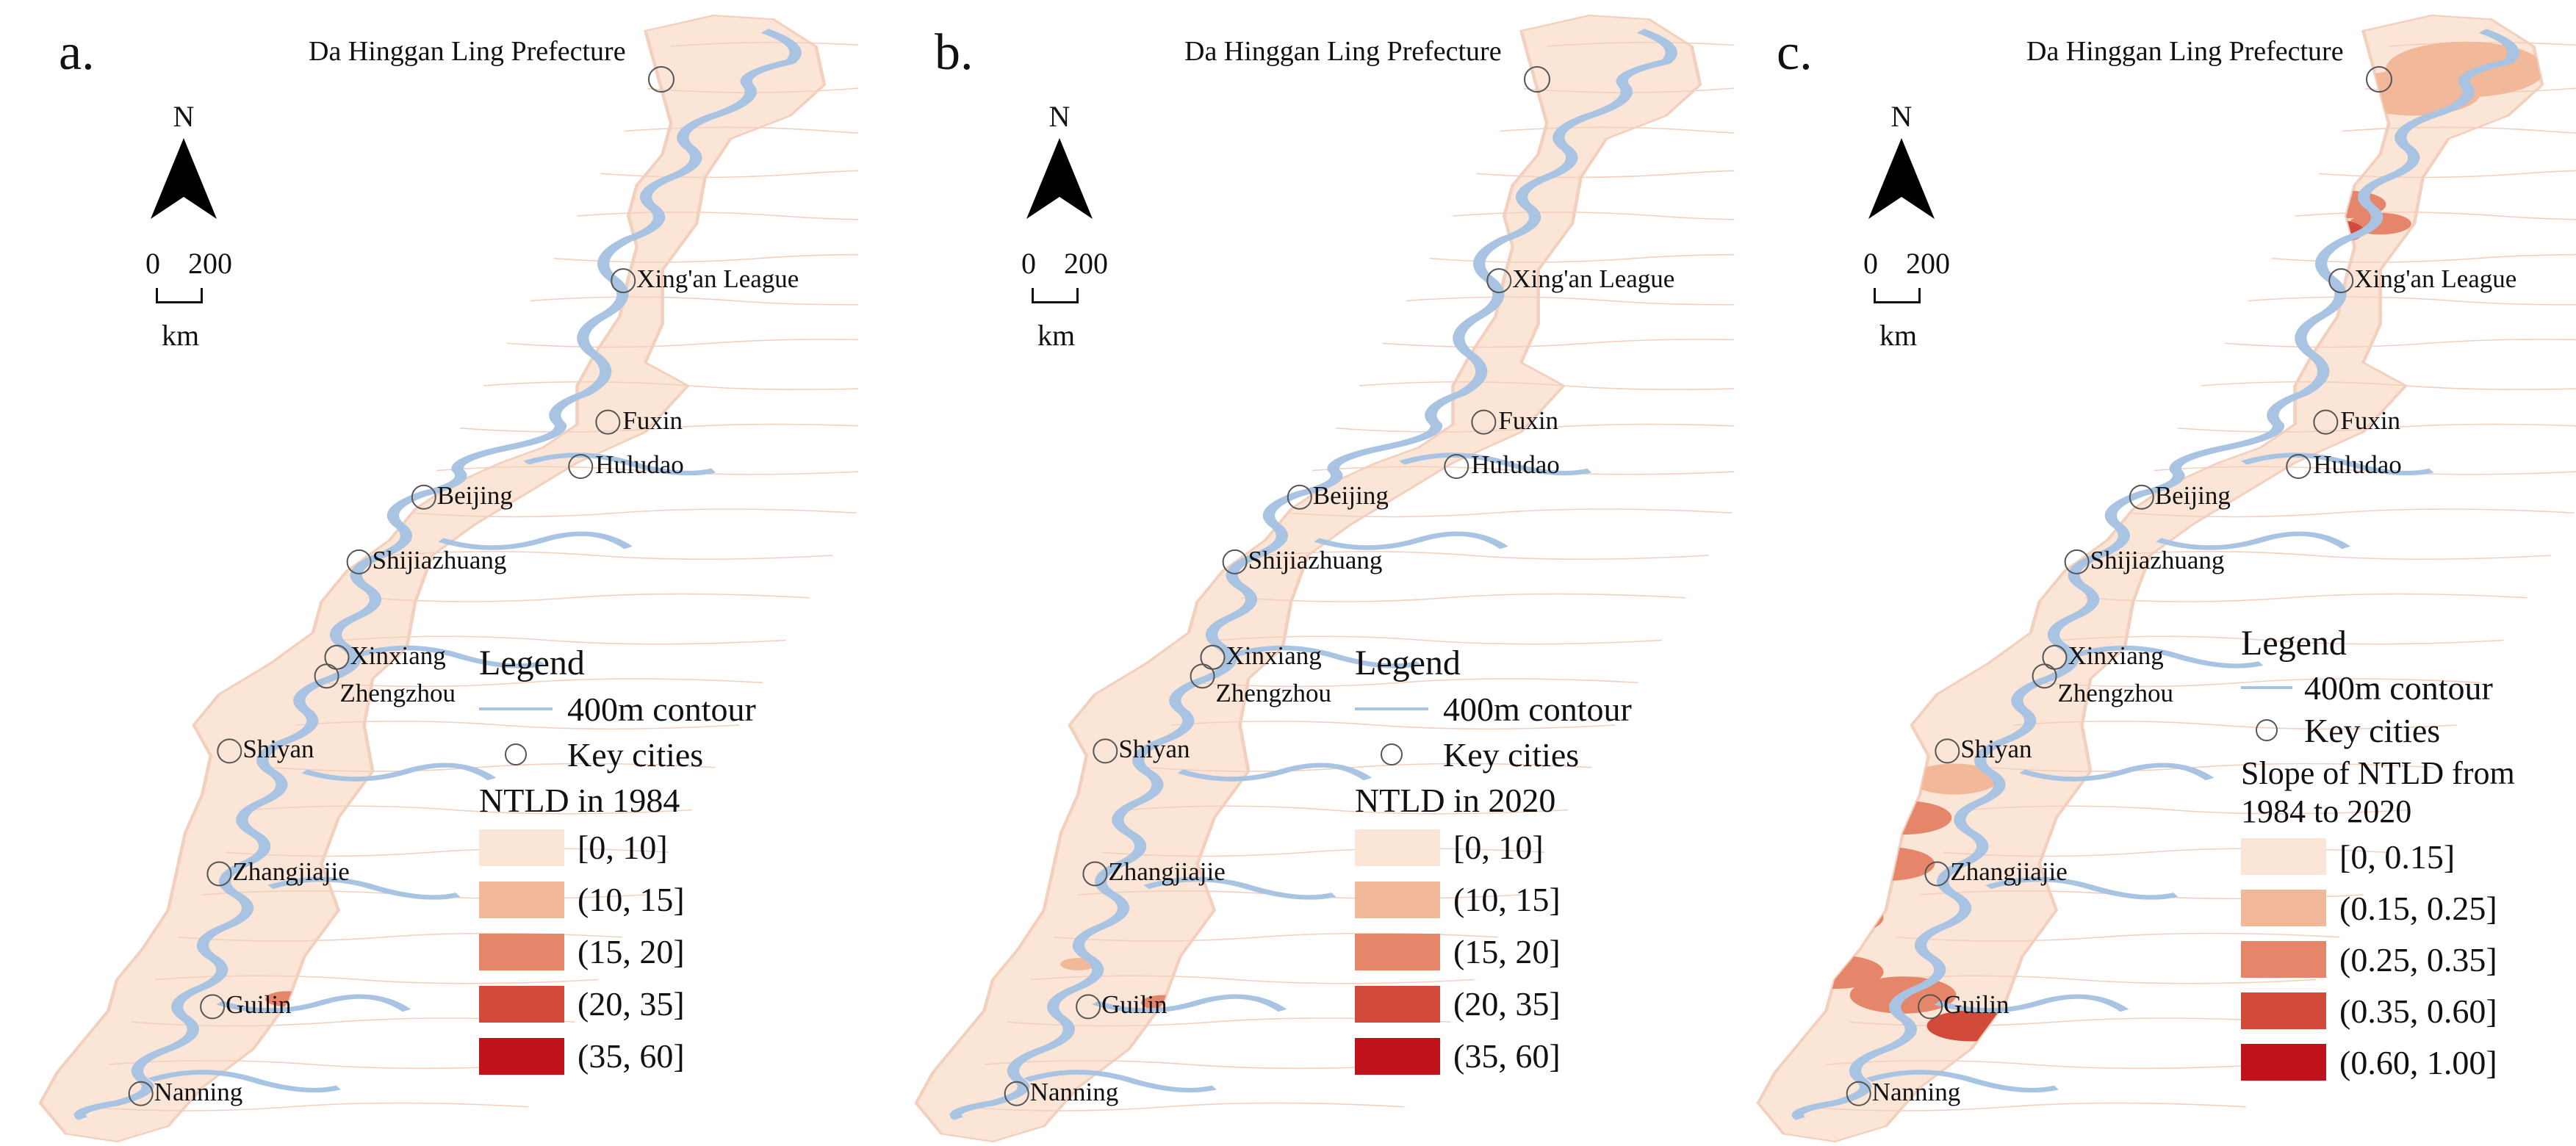  What do you see at coordinates (516, 754) in the screenshot?
I see `city-circle-symbol` at bounding box center [516, 754].